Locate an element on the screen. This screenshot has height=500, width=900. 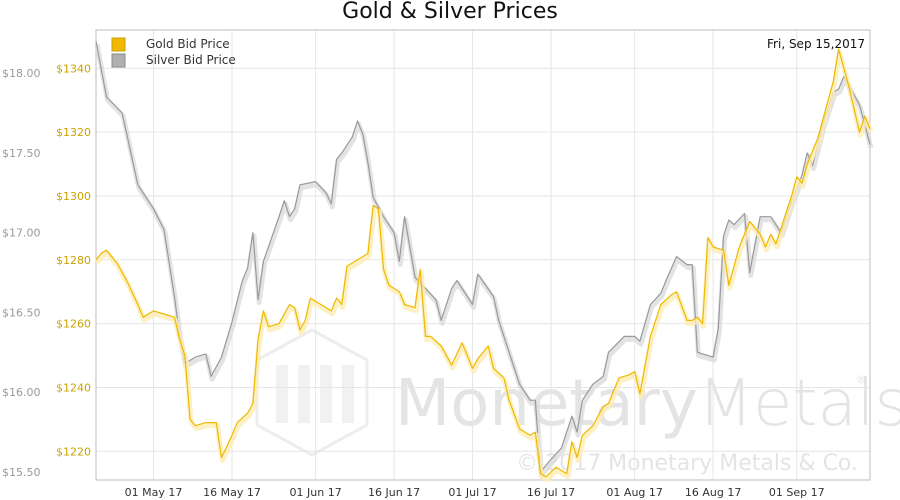
watermark-logo-icon is located at coordinates (312, 392).